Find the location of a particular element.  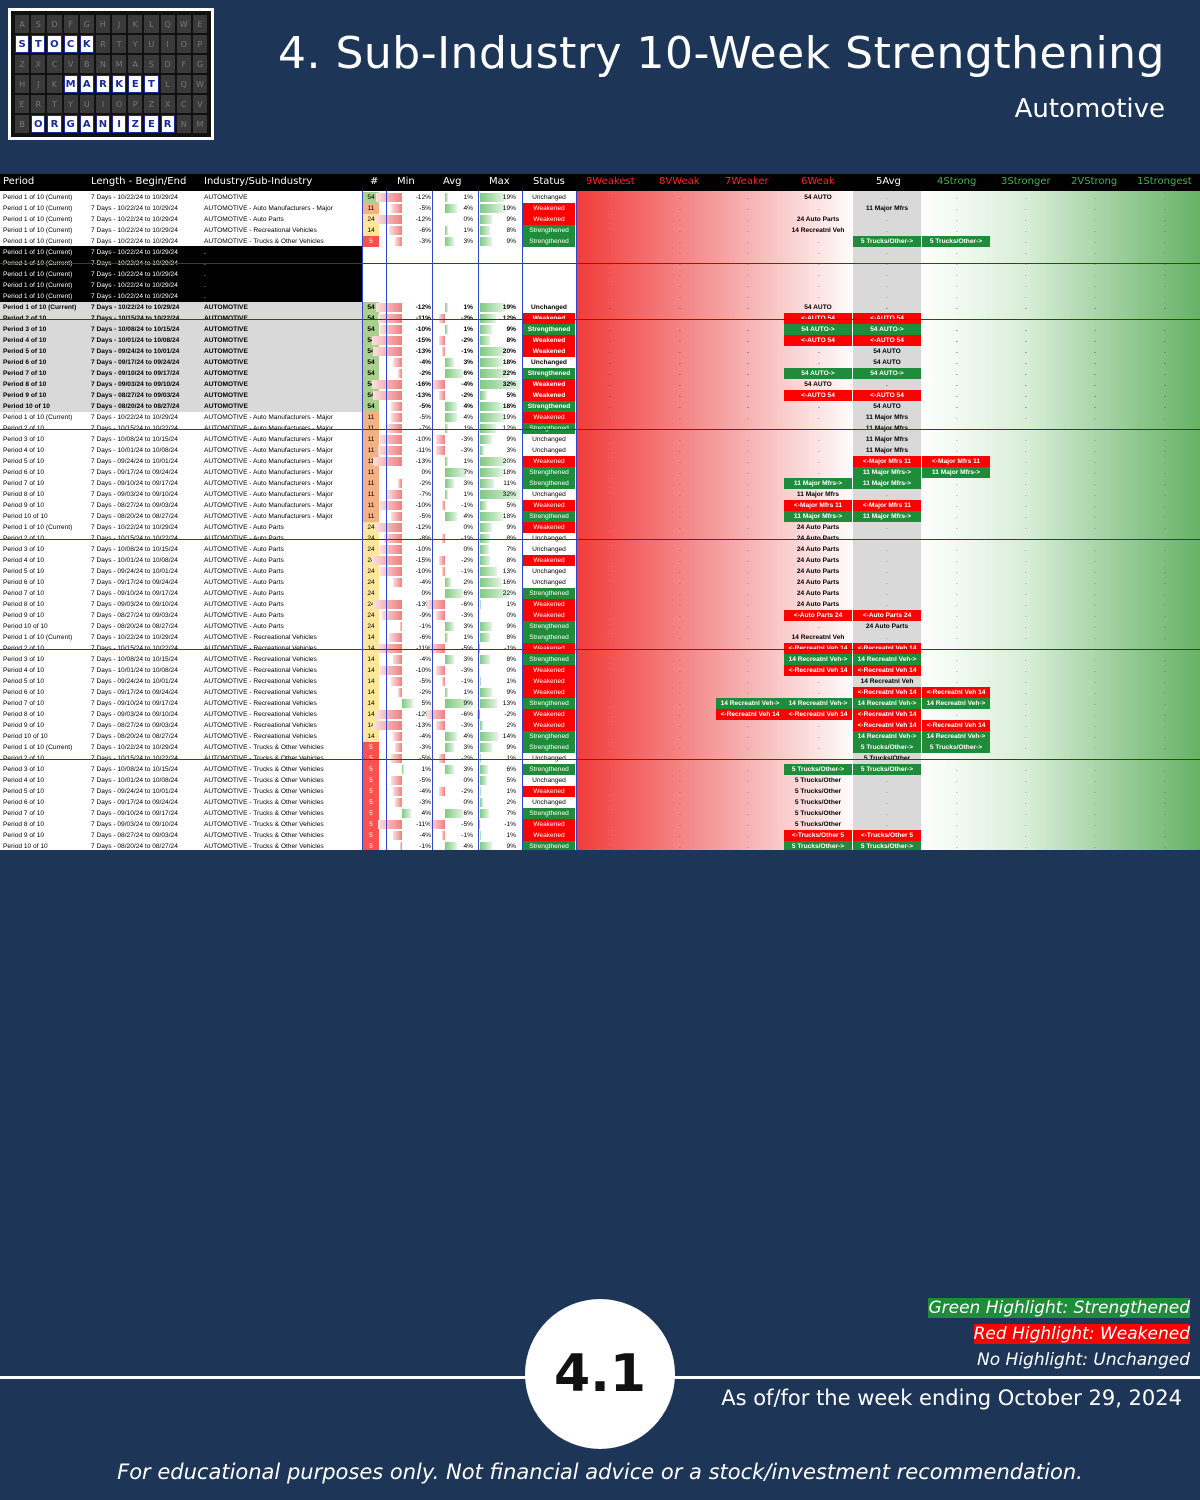

status-badge: Strengthened is located at coordinates (549, 813).